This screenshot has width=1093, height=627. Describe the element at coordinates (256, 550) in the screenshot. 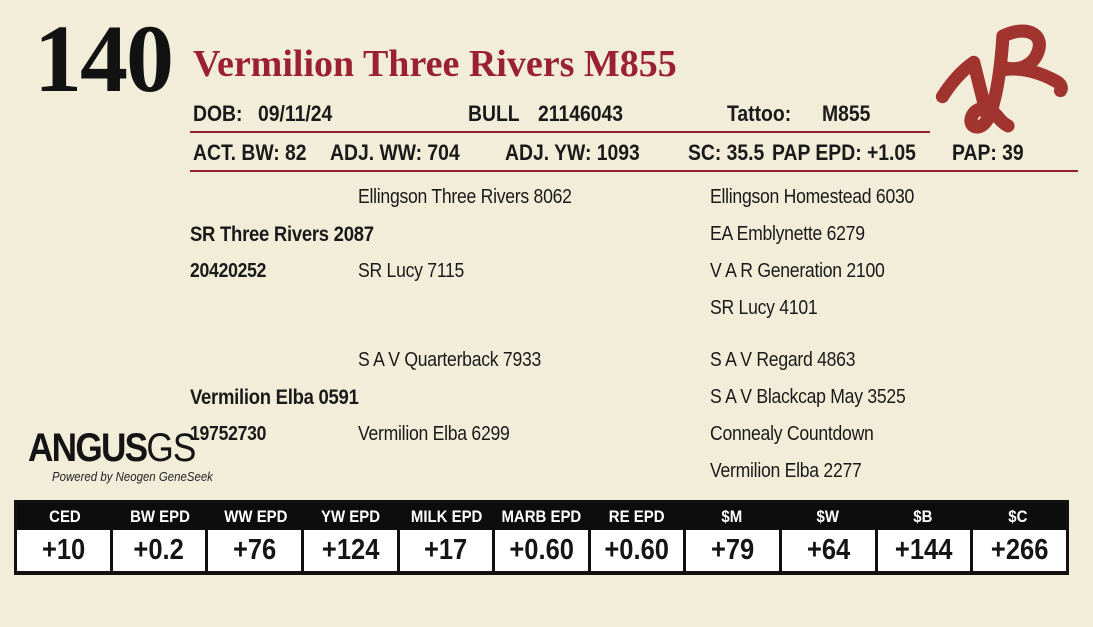

I see `epd-value-ww: +76` at that location.